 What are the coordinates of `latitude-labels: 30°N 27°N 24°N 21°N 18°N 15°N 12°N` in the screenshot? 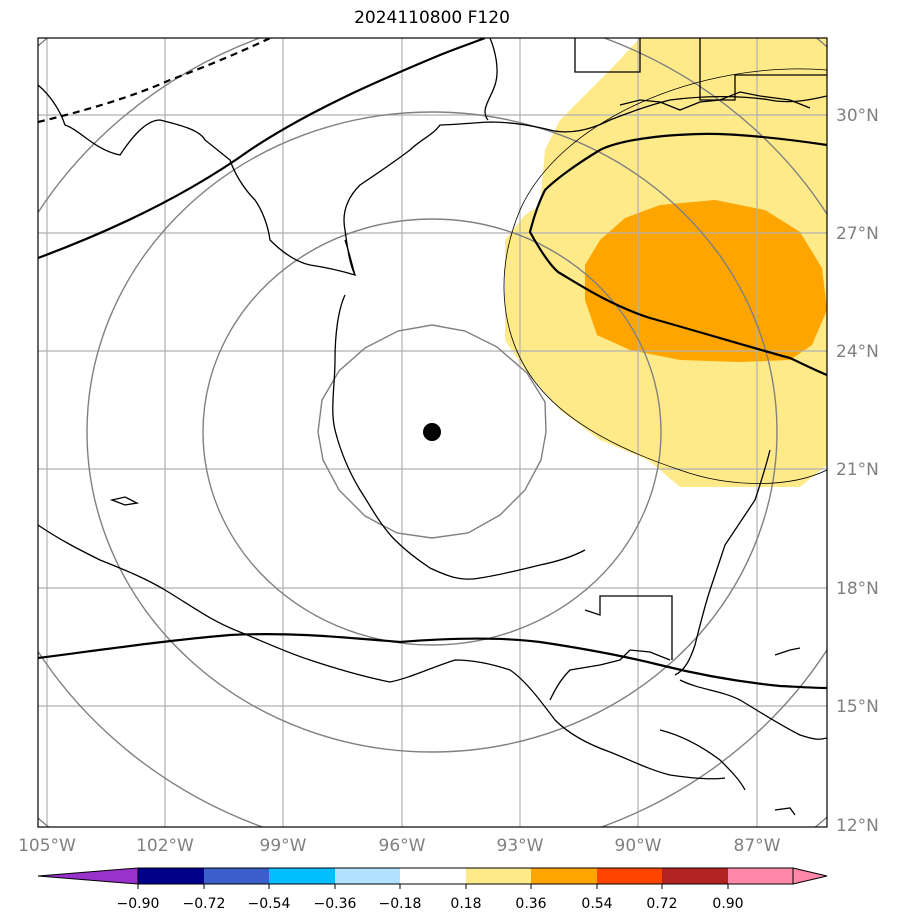 It's located at (857, 471).